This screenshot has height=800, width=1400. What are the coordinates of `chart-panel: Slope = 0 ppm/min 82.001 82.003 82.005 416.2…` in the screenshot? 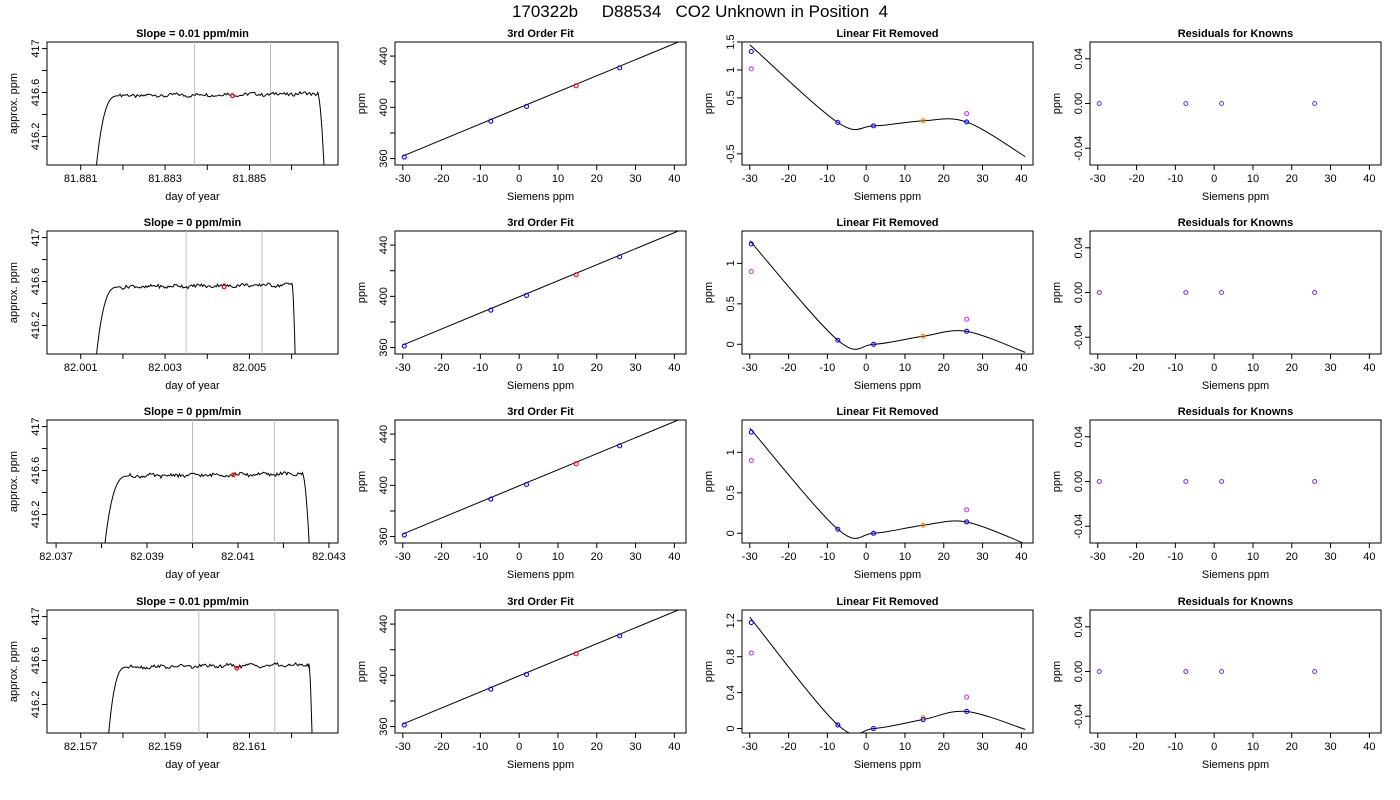 It's located at (175, 307).